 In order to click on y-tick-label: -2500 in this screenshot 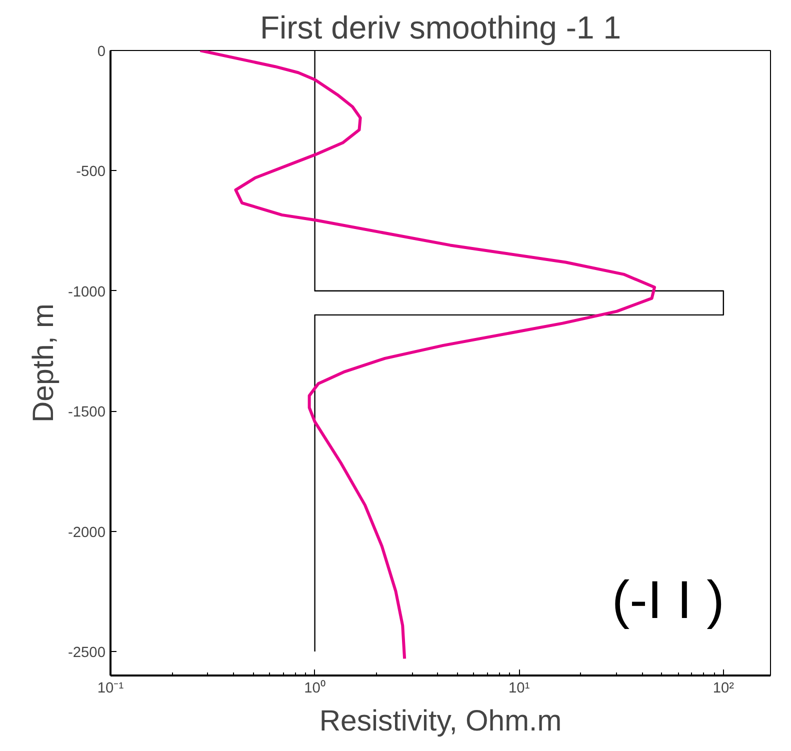, I will do `click(87, 652)`.